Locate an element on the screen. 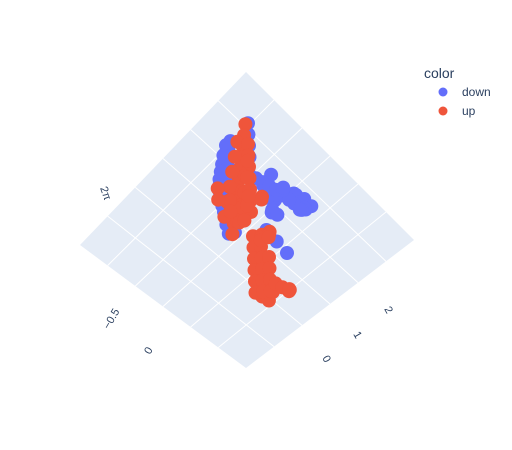 This screenshot has height=450, width=512. x-tick-label: 0 is located at coordinates (325, 359).